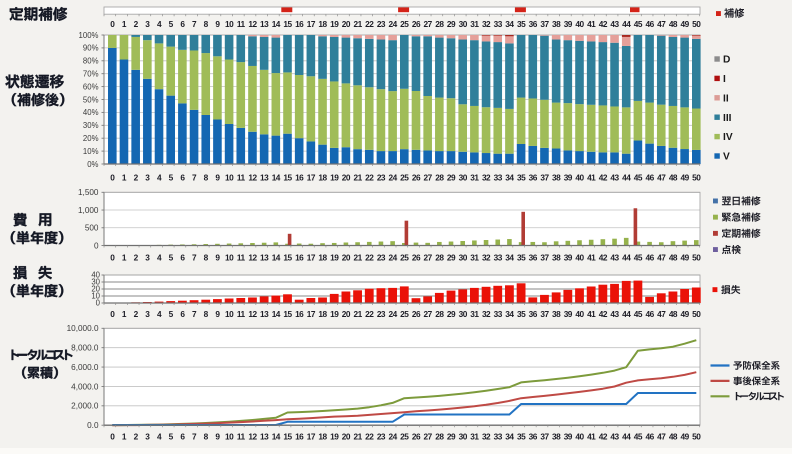 The image size is (792, 459). I want to click on svg-text: 60%, so click(91, 86).